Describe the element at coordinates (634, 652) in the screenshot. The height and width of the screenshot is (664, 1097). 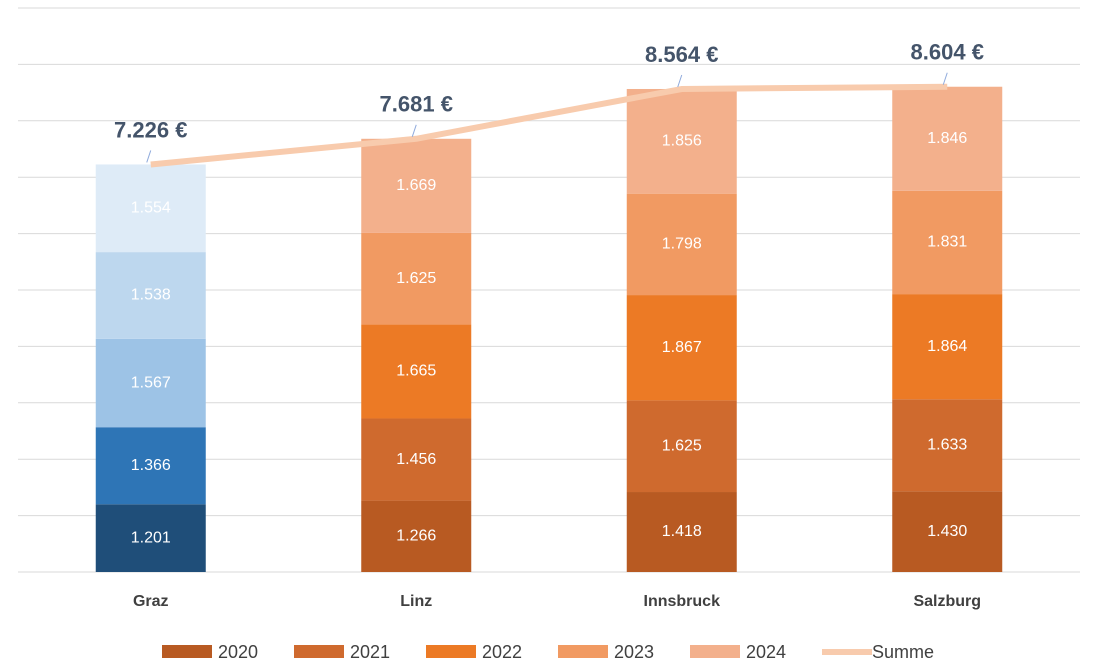
I see `legend-label: 2023` at that location.